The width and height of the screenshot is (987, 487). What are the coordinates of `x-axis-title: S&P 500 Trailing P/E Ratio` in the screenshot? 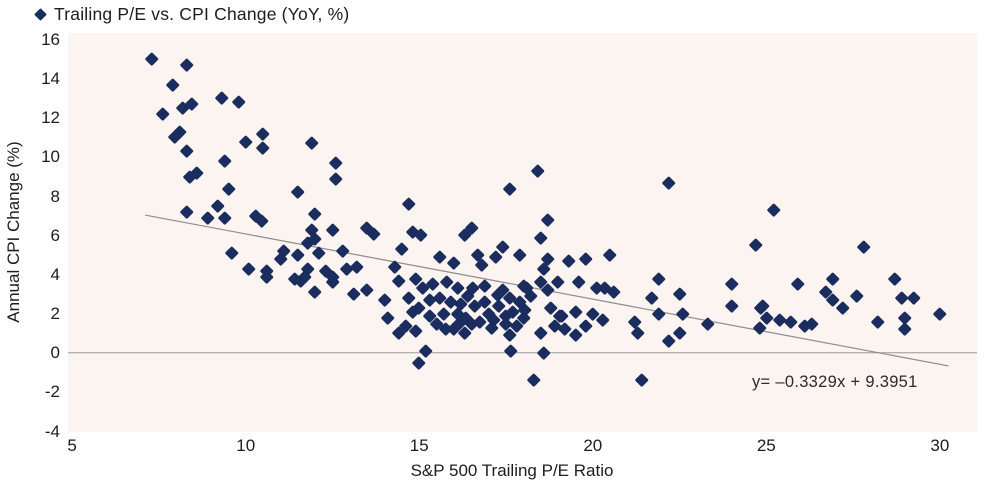 It's located at (512, 470).